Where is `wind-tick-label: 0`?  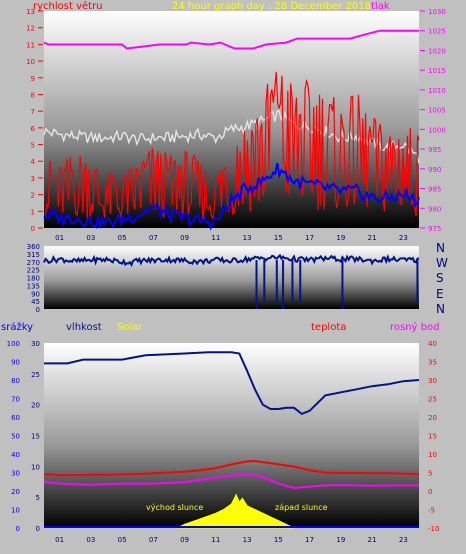
wind-tick-label: 0 is located at coordinates (33, 229).